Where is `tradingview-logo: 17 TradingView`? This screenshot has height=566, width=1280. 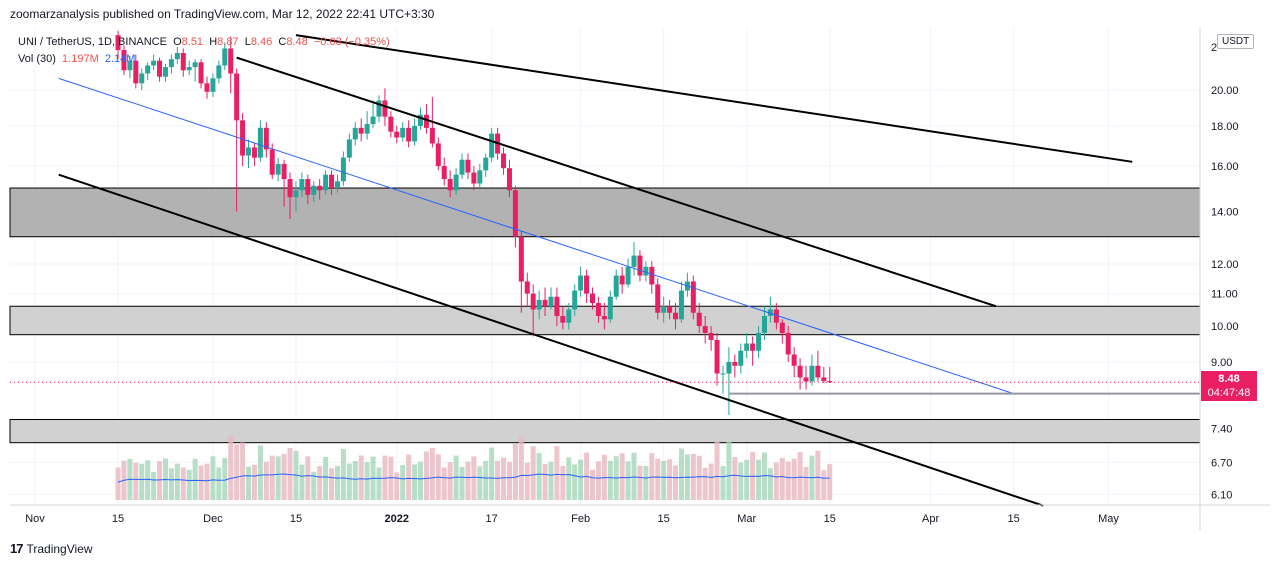 tradingview-logo: 17 TradingView is located at coordinates (51, 548).